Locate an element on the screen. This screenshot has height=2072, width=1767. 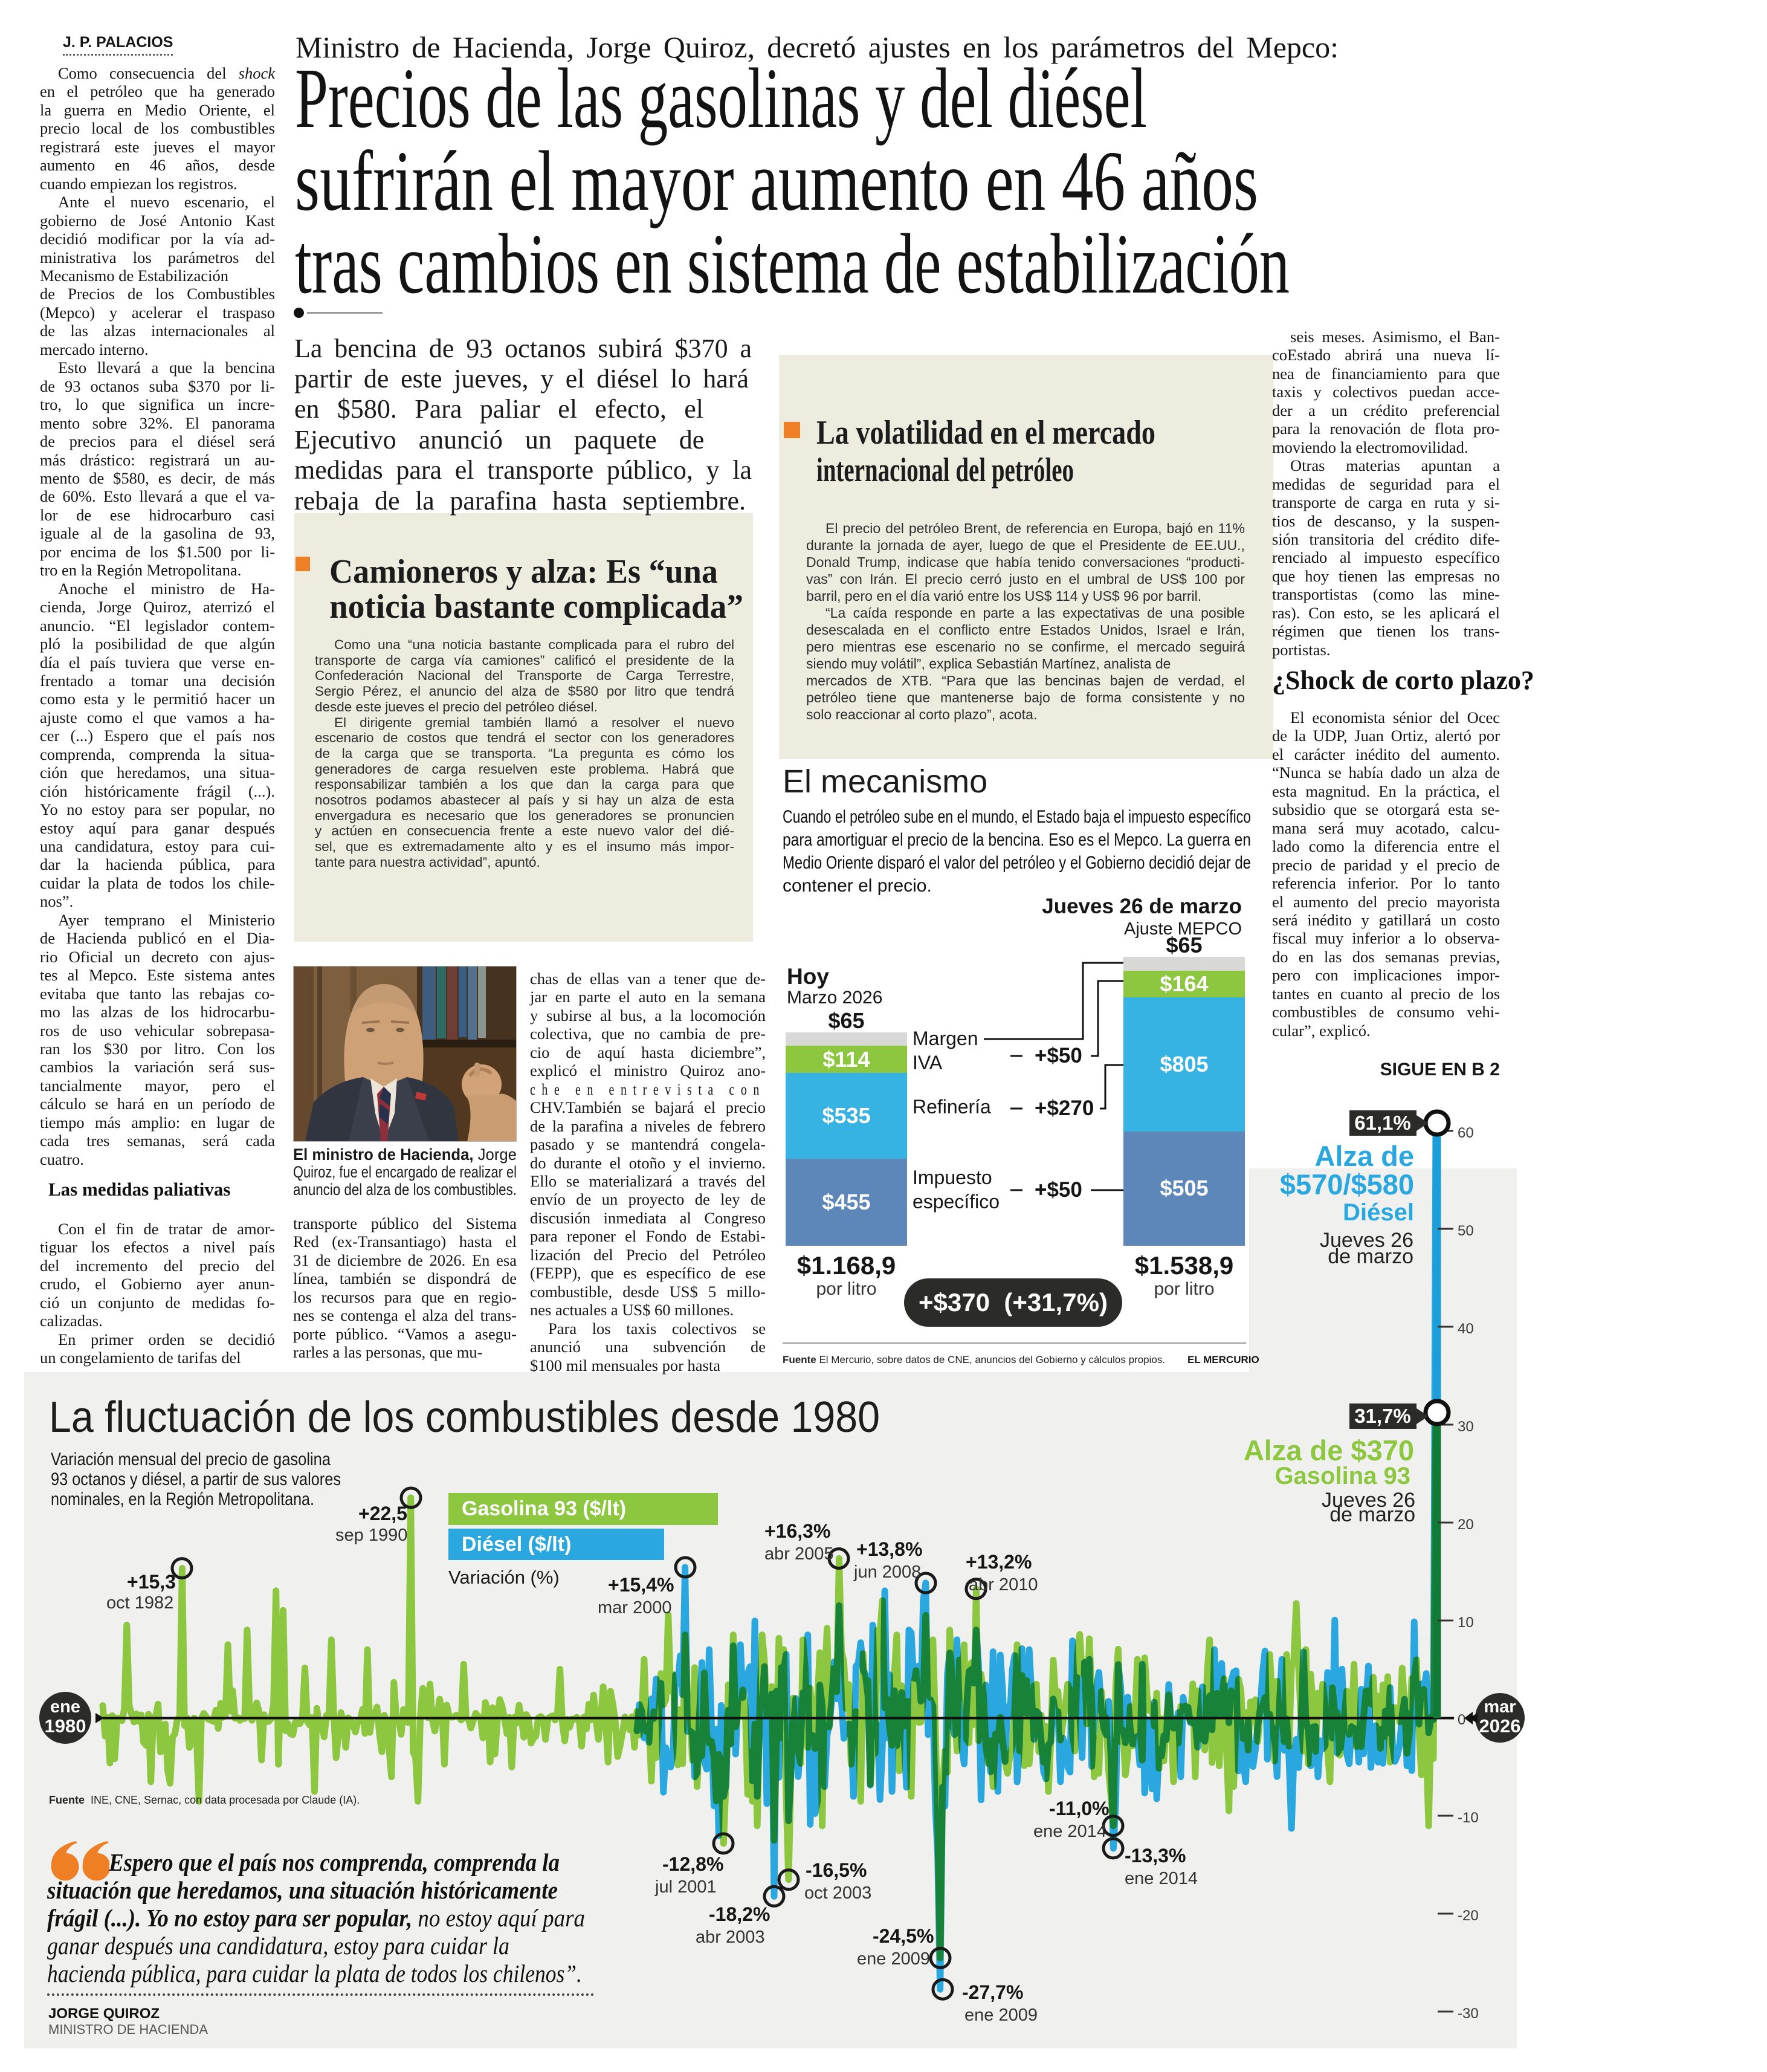
svg-text: 2026 is located at coordinates (1500, 1726).